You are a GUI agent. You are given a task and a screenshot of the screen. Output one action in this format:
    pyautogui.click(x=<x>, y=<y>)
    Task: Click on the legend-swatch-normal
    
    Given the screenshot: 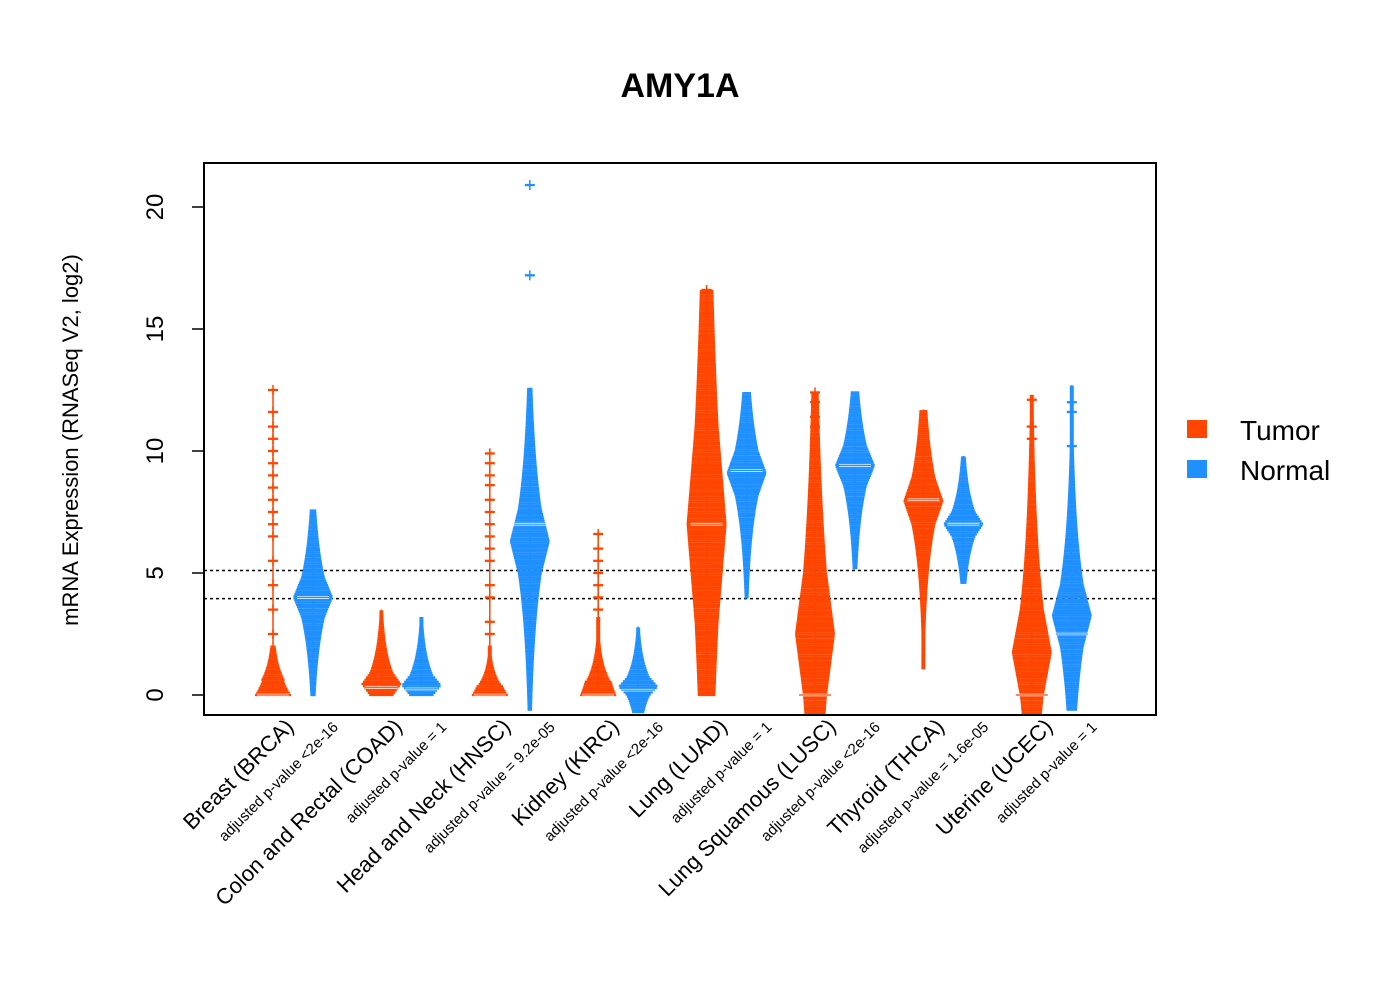 What is the action you would take?
    pyautogui.click(x=1197, y=469)
    